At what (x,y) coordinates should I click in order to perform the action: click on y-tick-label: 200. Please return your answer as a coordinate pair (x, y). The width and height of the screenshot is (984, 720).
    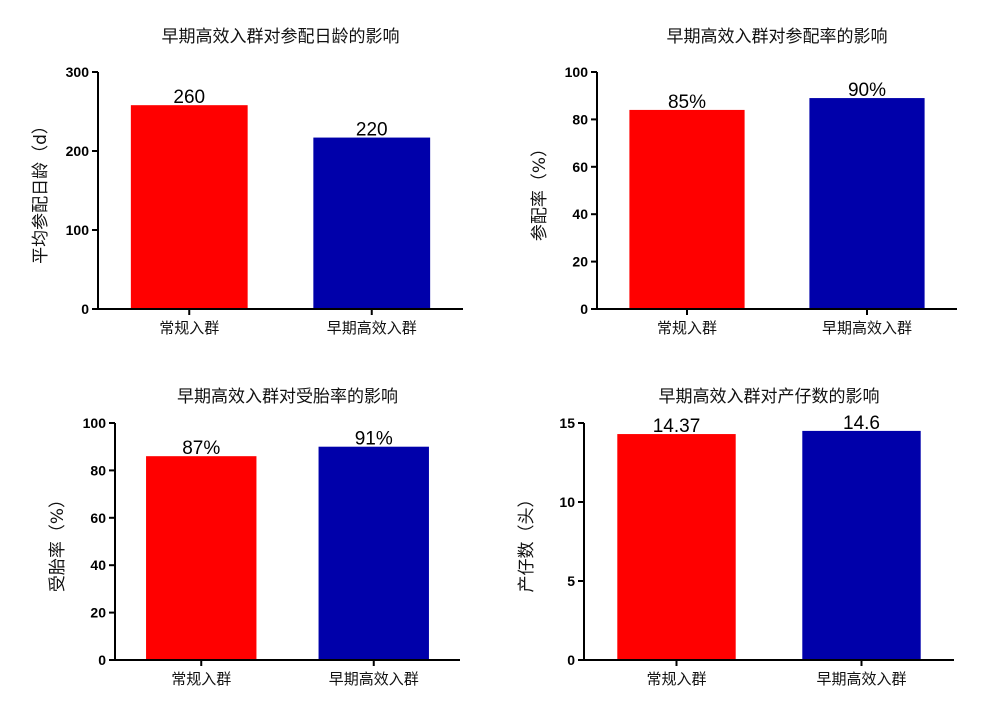
    Looking at the image, I should click on (78, 151).